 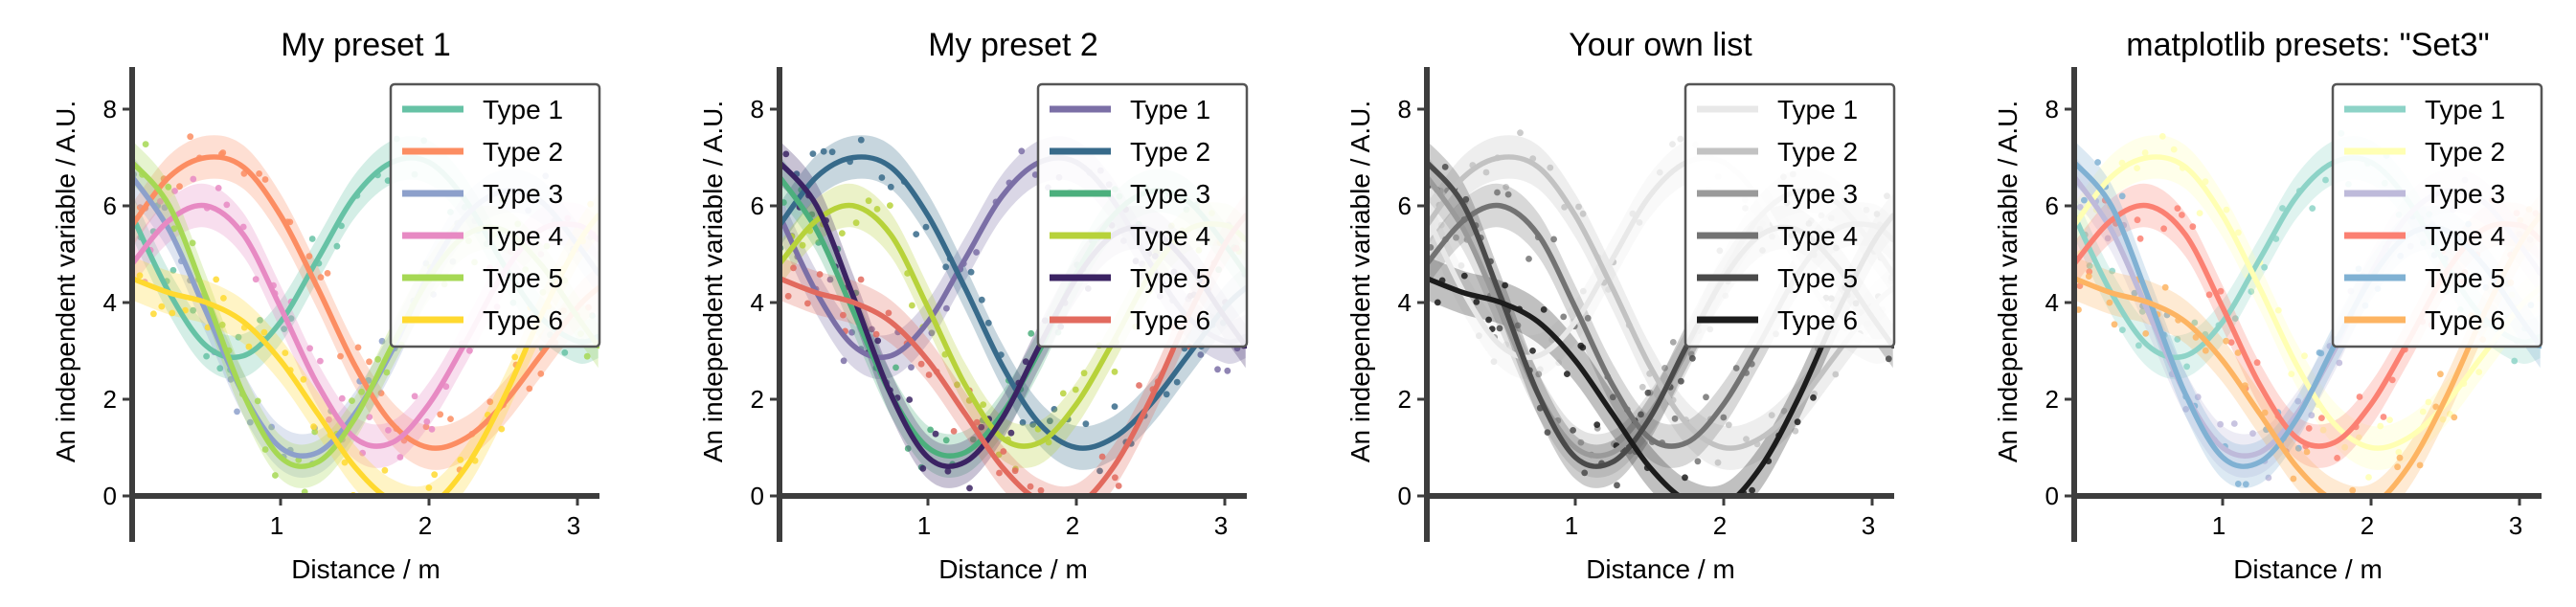 What do you see at coordinates (523, 320) in the screenshot?
I see `legend-entry: Type 6` at bounding box center [523, 320].